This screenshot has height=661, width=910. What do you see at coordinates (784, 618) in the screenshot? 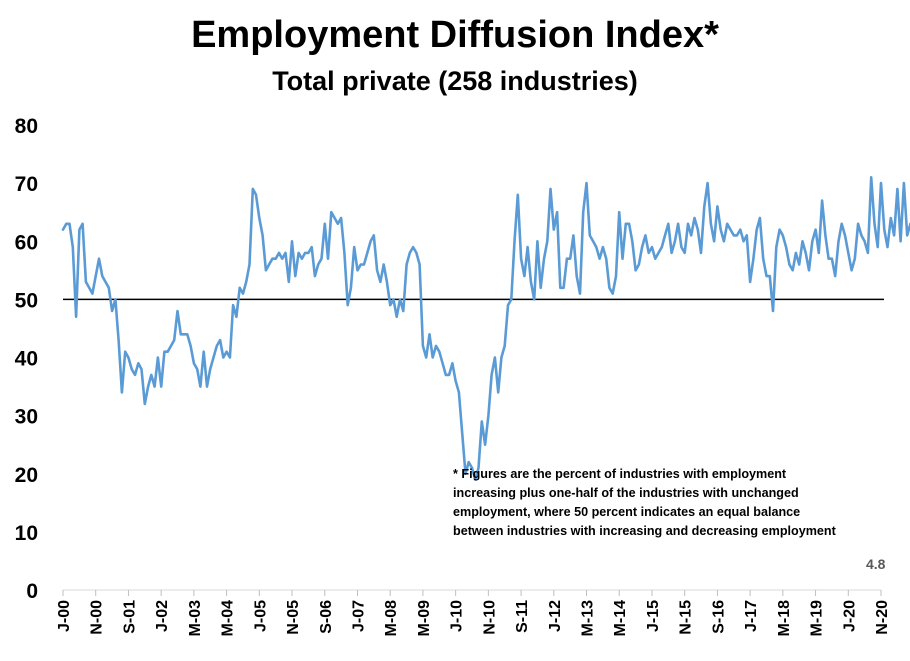
I see `x-tick-label: M-18` at bounding box center [784, 618].